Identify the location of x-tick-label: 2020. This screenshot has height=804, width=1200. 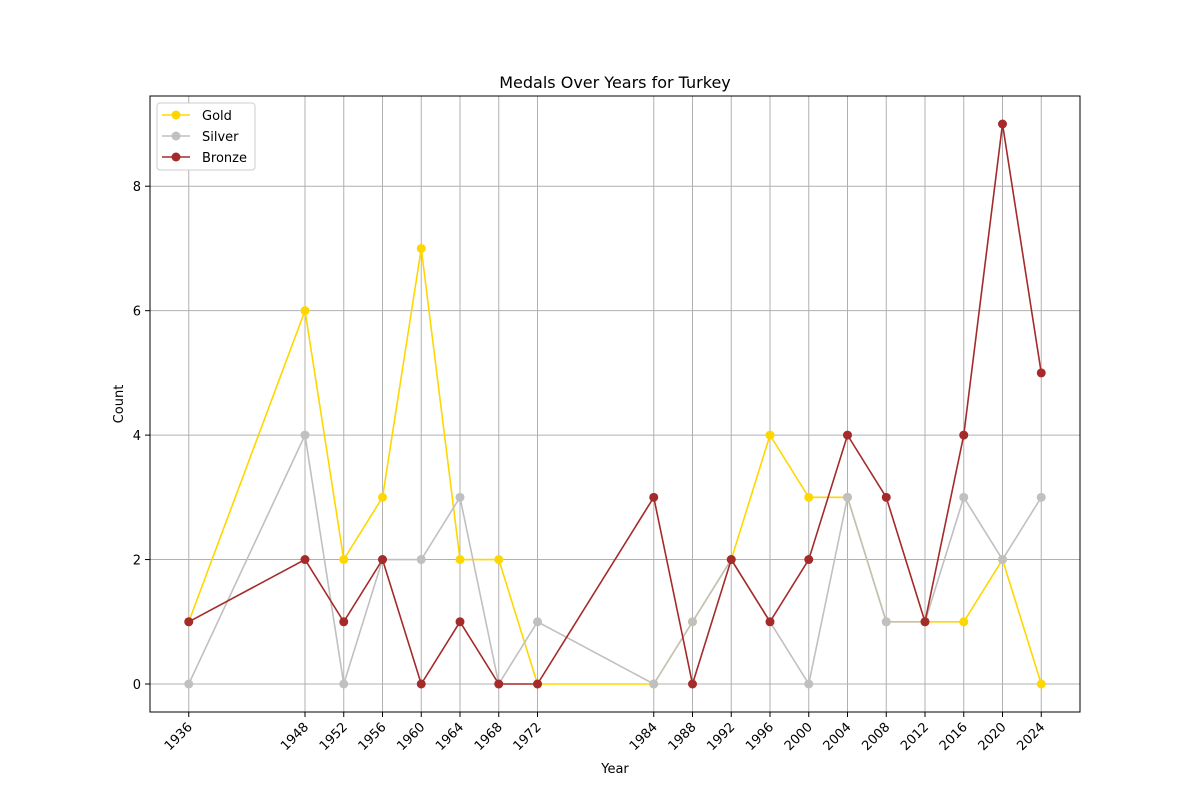
(993, 737).